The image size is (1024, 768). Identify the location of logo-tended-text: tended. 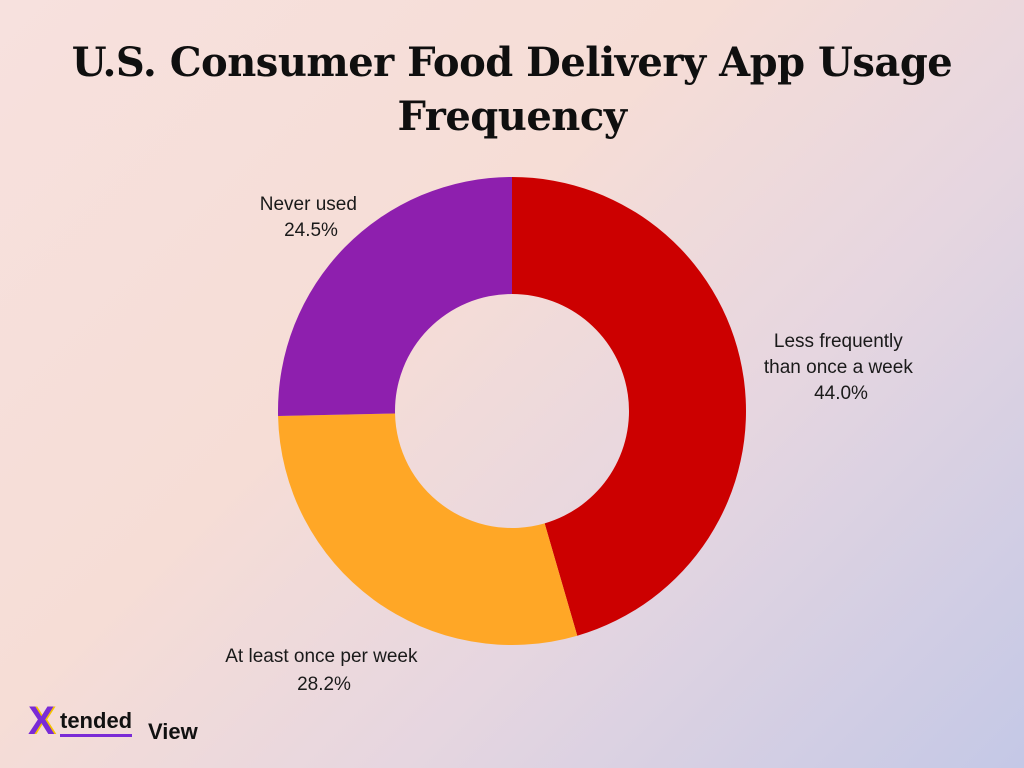
(96, 723).